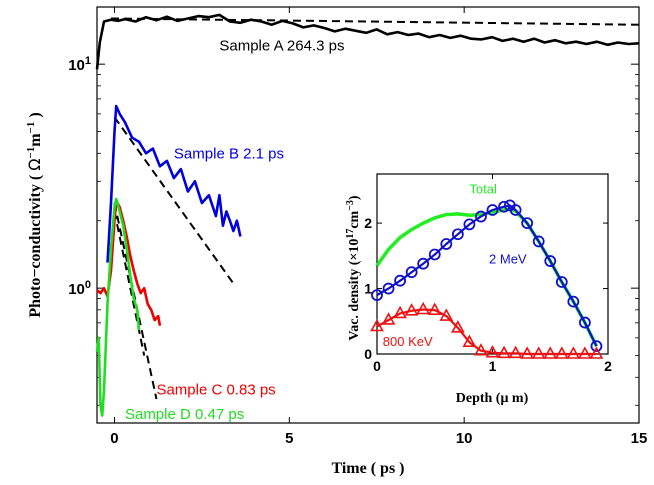  I want to click on inset-line-800-kev, so click(486, 332).